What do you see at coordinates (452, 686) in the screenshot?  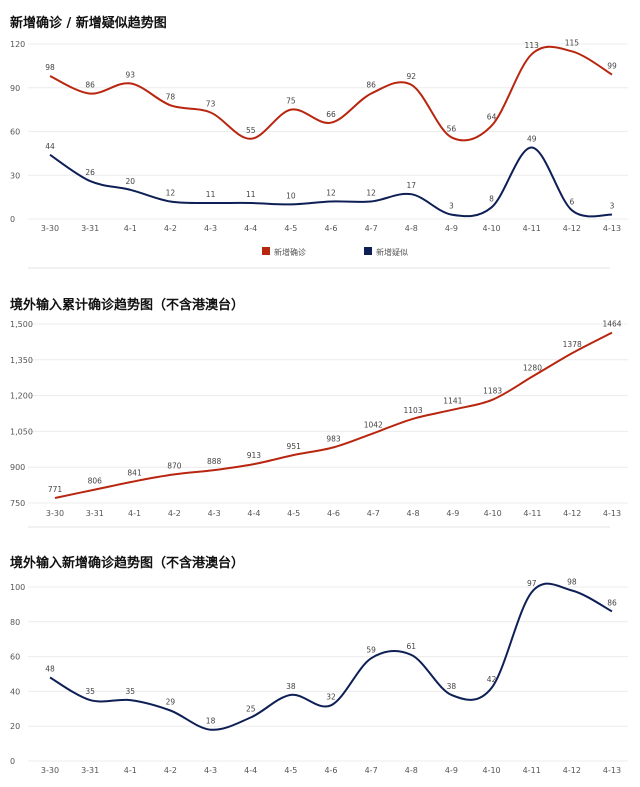 I see `data-label: 38` at bounding box center [452, 686].